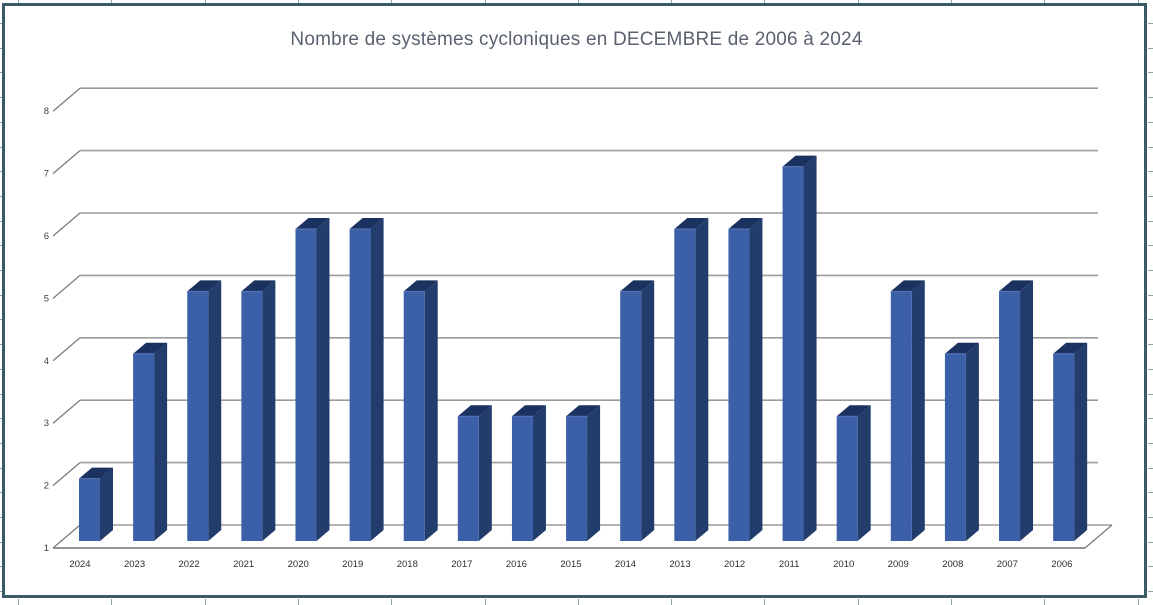  What do you see at coordinates (961, 441) in the screenshot?
I see `bar-2008` at bounding box center [961, 441].